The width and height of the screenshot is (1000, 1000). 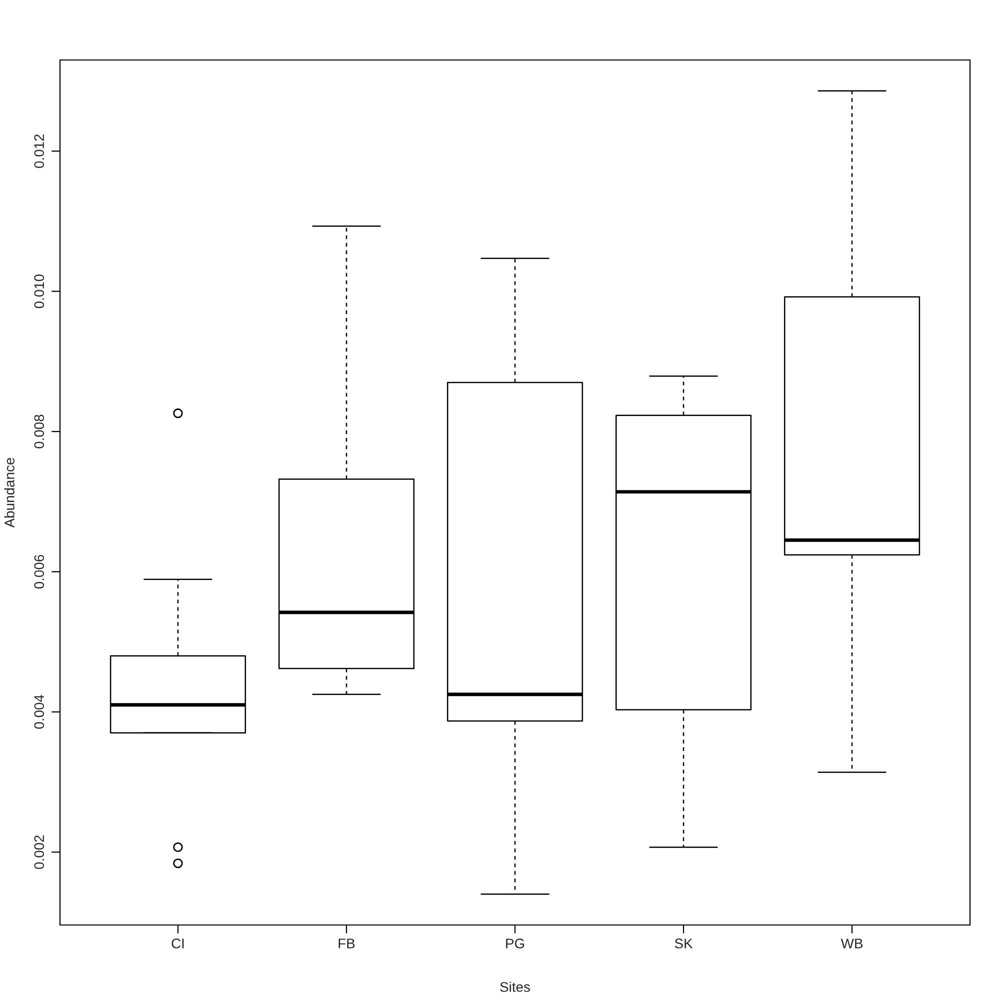 I want to click on y-tick-label: 0.012, so click(x=39, y=151).